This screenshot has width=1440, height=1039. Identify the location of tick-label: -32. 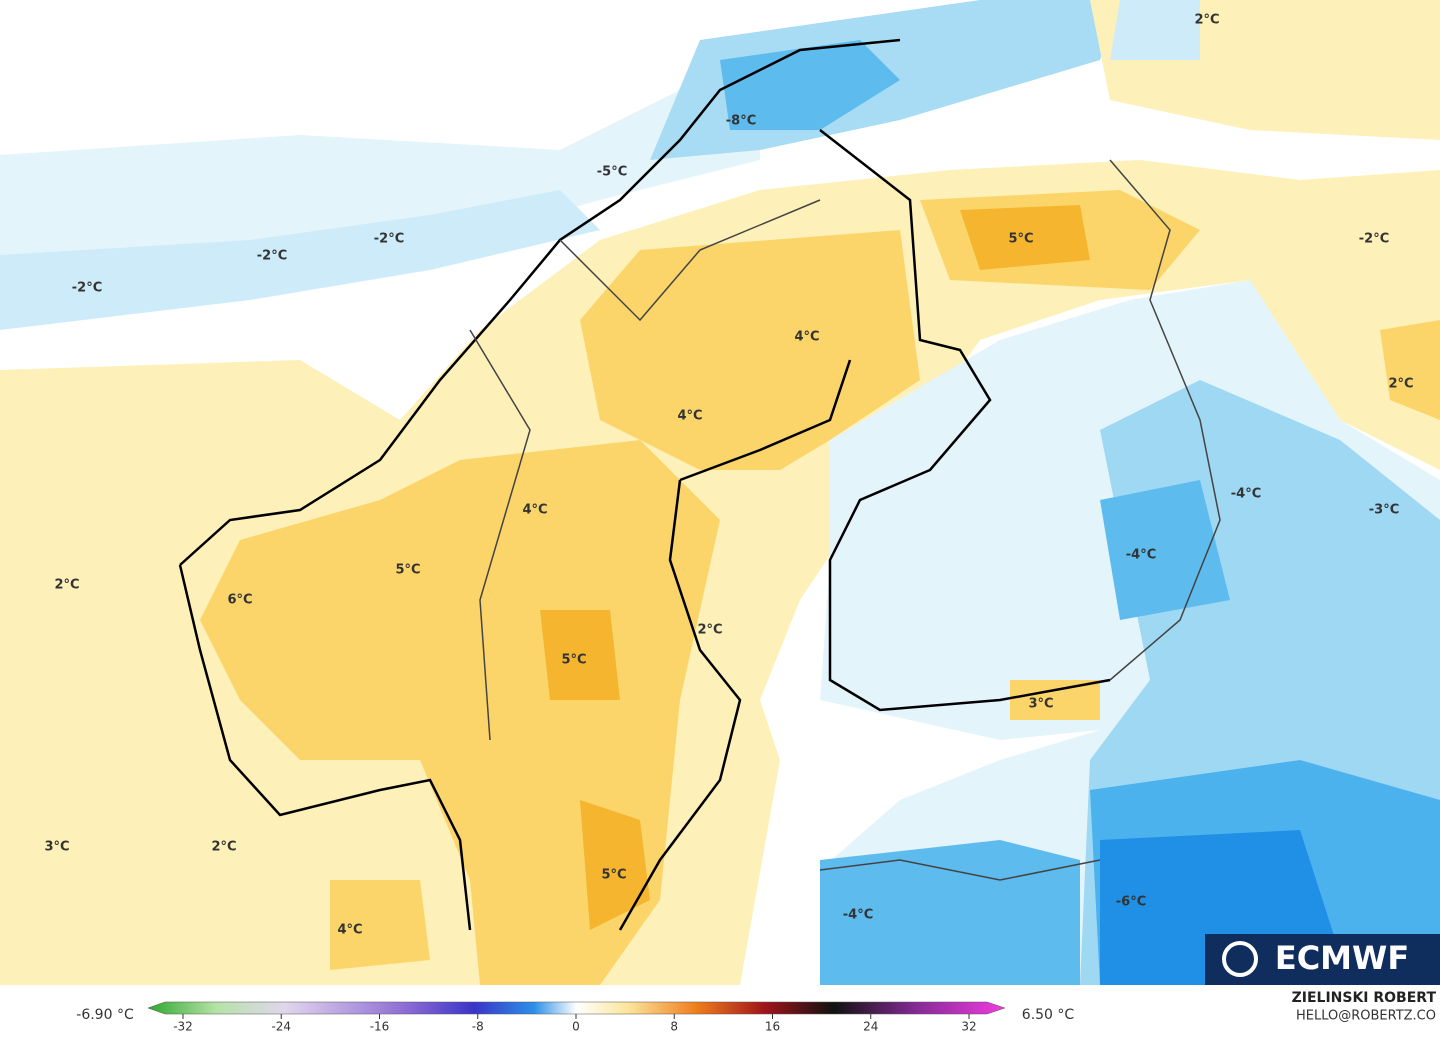
(183, 1027).